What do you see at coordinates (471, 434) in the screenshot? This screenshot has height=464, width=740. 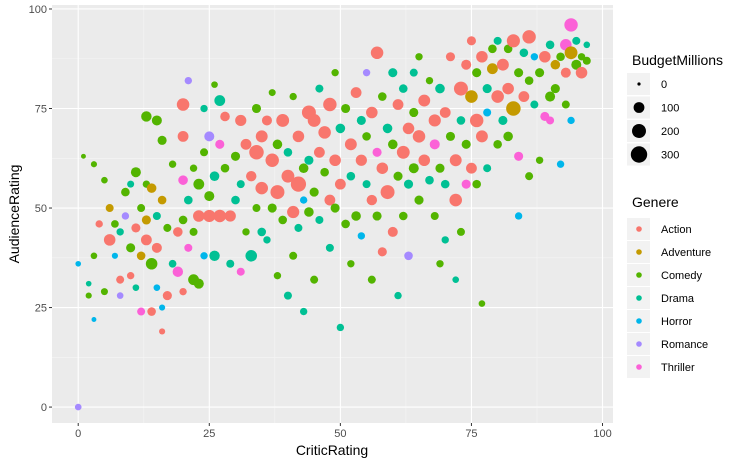 I see `x-tick-label: 75` at bounding box center [471, 434].